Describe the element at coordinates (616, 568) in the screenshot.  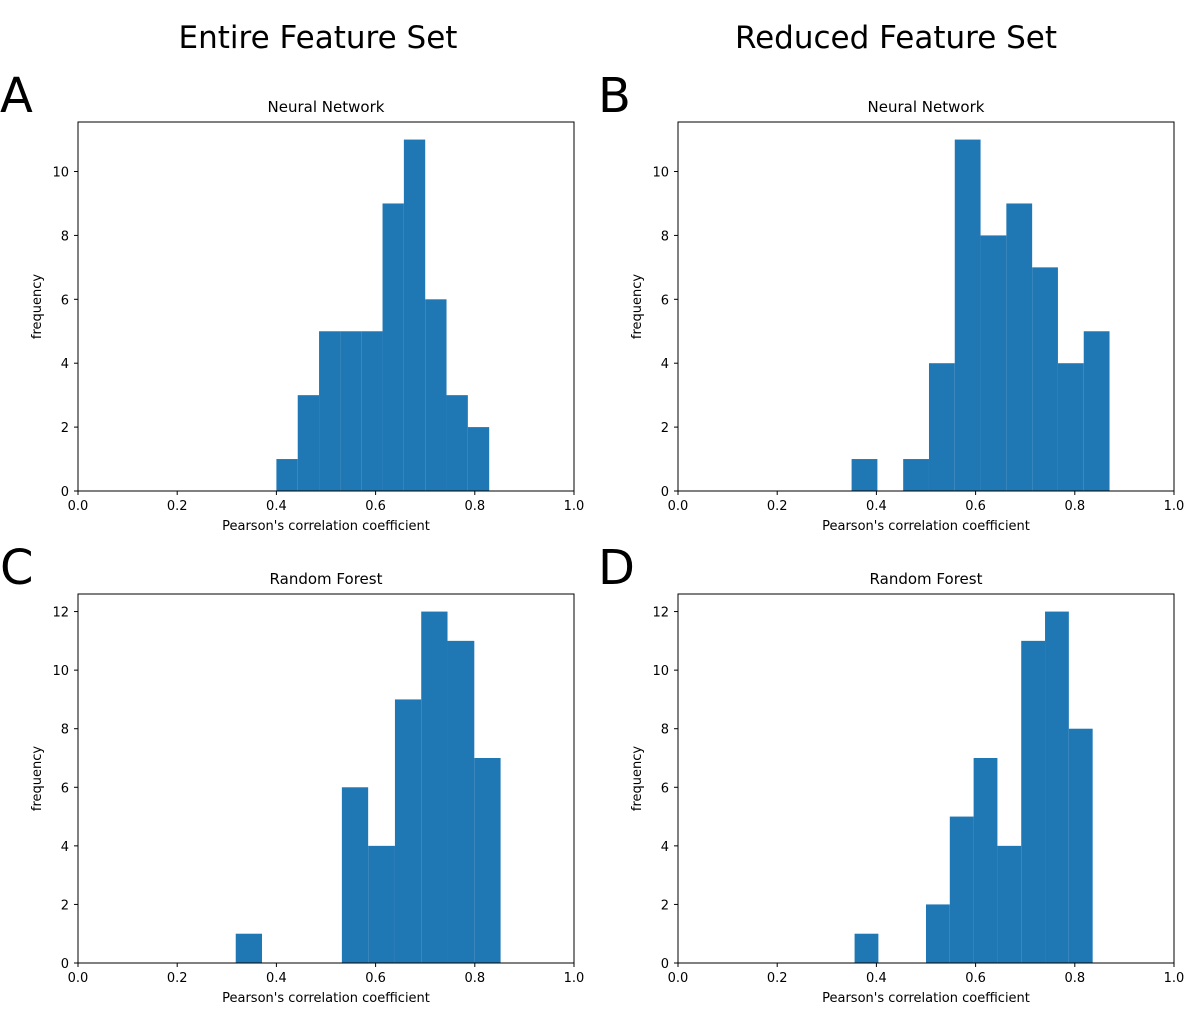
I see `panel-label-d: D` at that location.